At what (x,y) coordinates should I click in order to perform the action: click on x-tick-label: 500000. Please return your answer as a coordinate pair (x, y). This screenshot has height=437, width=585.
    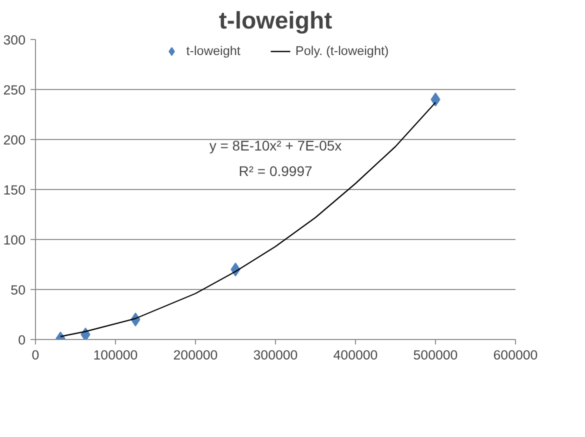
    Looking at the image, I should click on (435, 355).